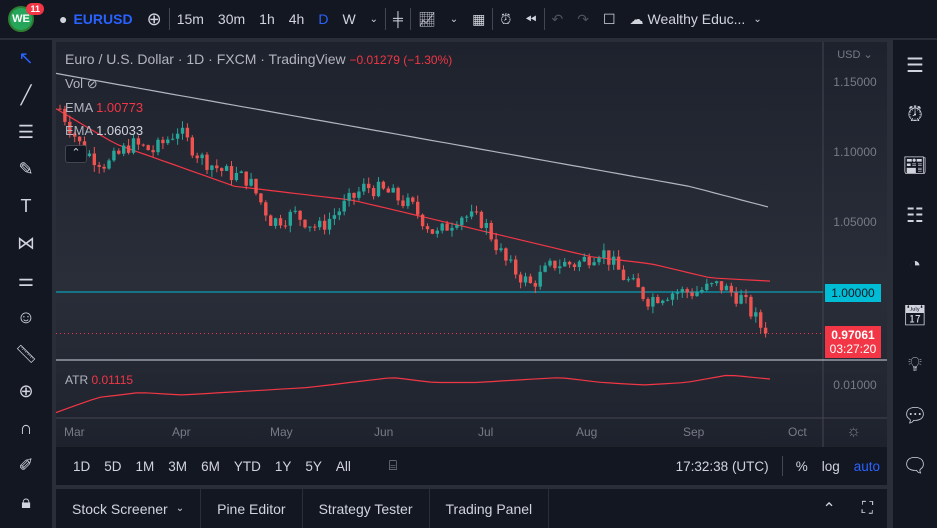 This screenshot has width=937, height=528. What do you see at coordinates (855, 385) in the screenshot?
I see `atr-tick: 0.01000` at bounding box center [855, 385].